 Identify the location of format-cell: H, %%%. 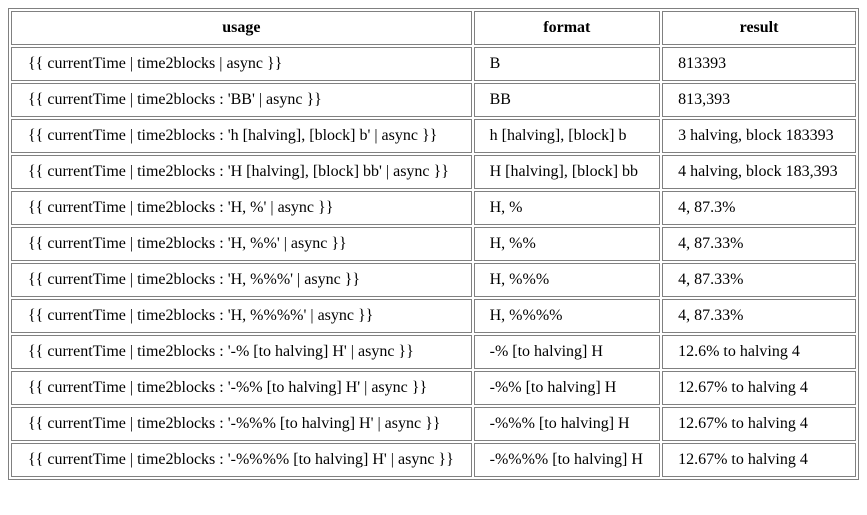
(567, 280).